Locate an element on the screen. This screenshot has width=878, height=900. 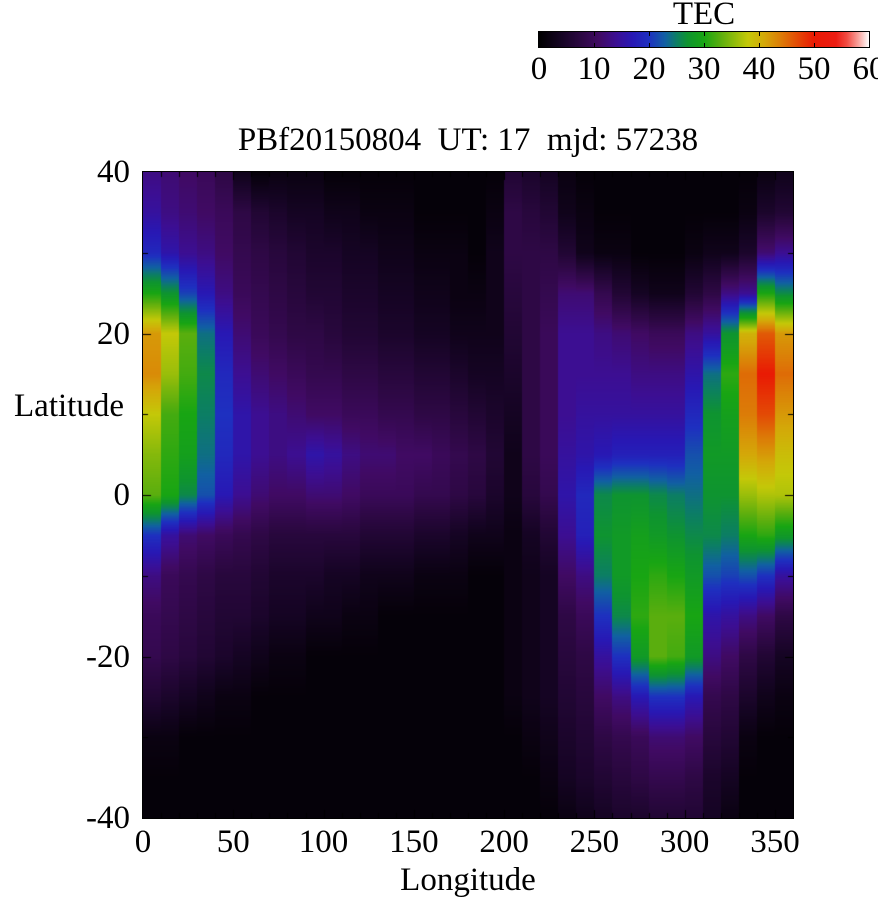
y-tick-label: -20 is located at coordinates (108, 656).